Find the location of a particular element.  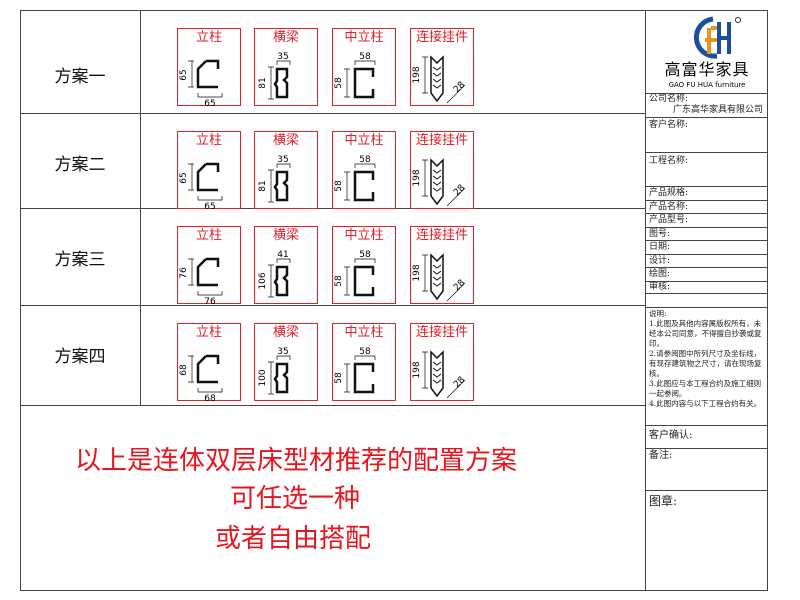

company-label: 公司名称: is located at coordinates (669, 99).